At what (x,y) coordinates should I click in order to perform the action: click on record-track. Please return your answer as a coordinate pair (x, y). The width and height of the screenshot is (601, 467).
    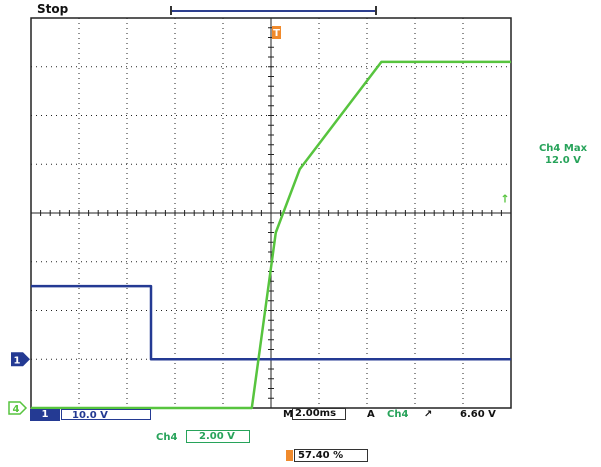
    Looking at the image, I should click on (273, 11).